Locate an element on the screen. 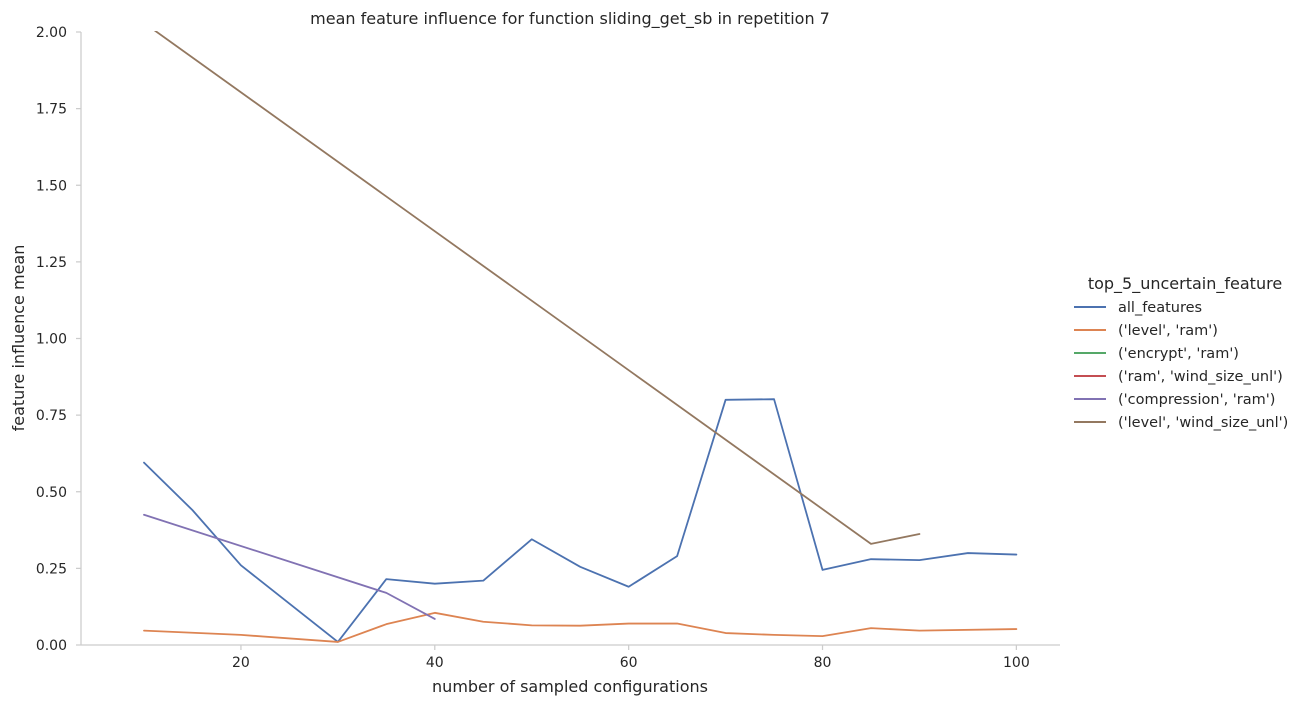 The height and width of the screenshot is (706, 1310). x-tick-label: 60 is located at coordinates (629, 663).